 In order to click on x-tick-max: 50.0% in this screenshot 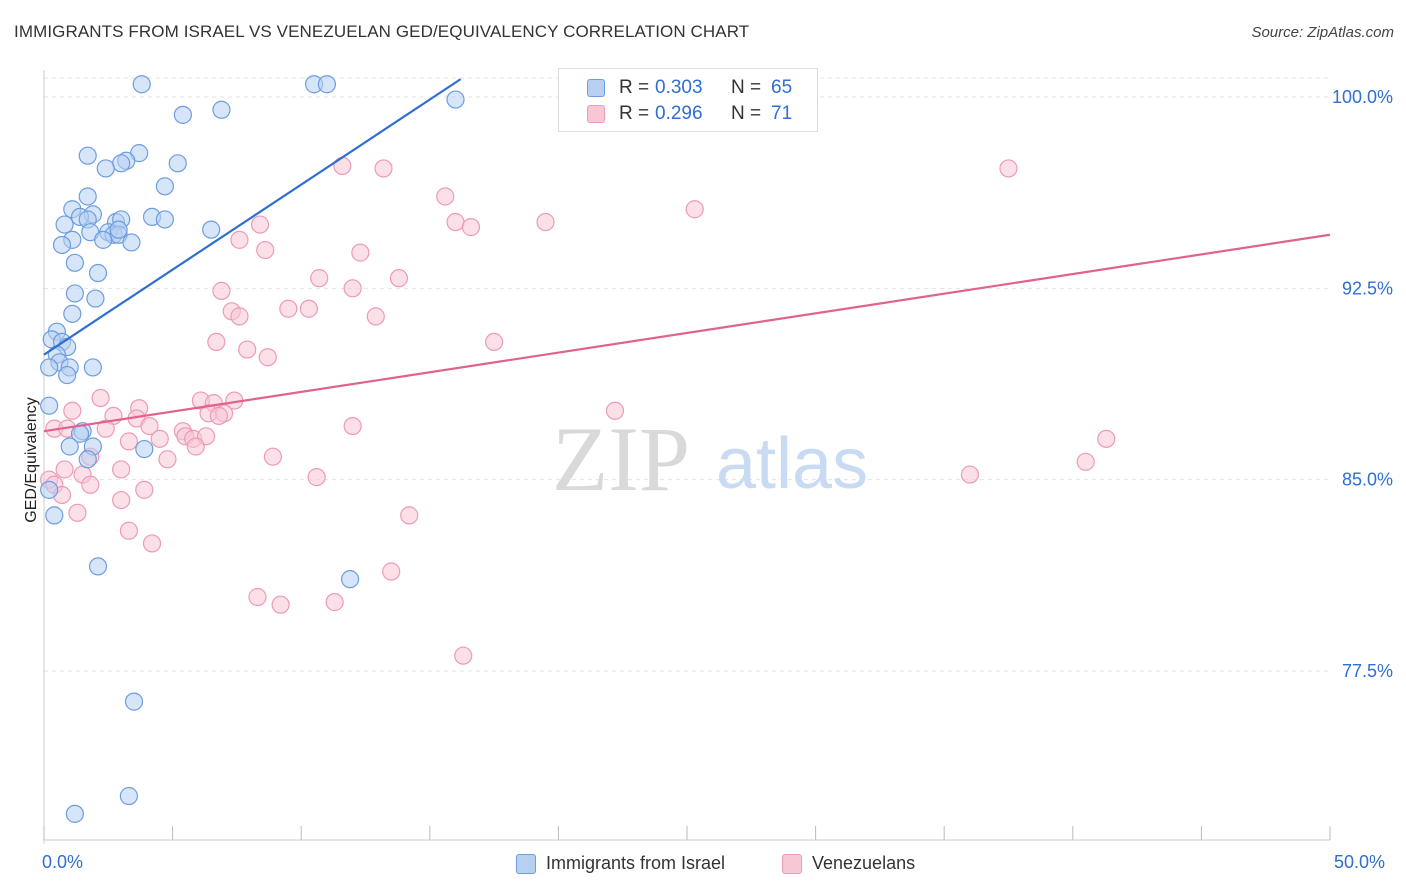, I will do `click(1360, 862)`.